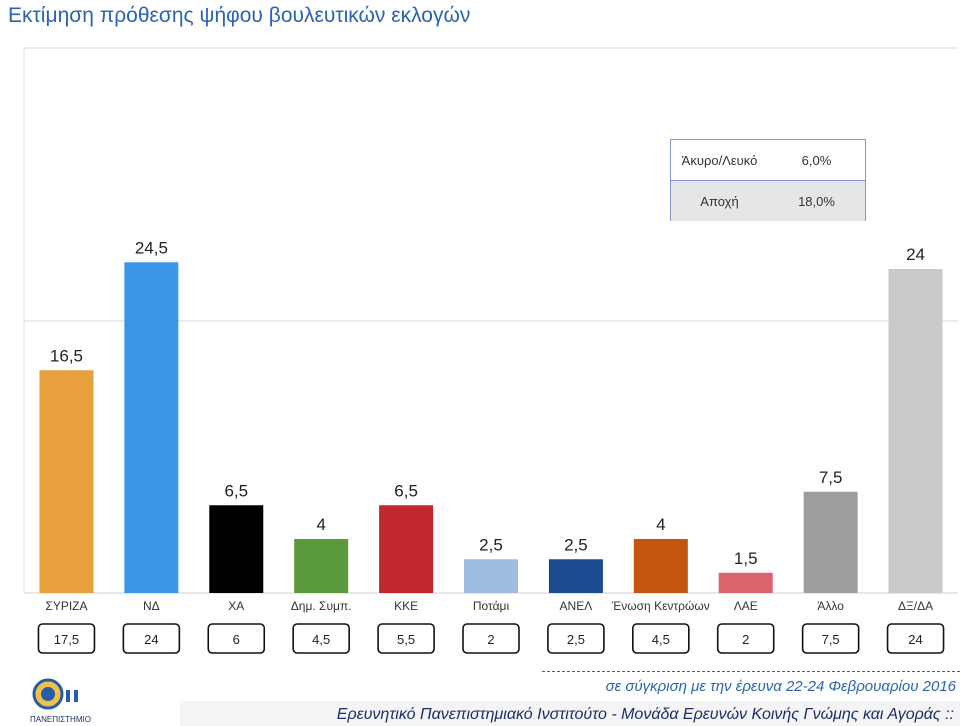  I want to click on inset-label: Άκυρο/Λευκό, so click(719, 160).